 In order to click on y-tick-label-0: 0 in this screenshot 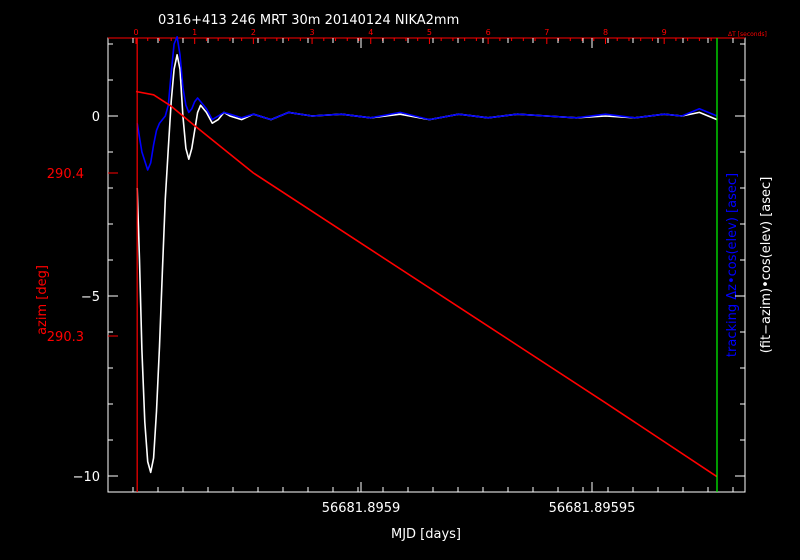, I will do `click(96, 117)`.